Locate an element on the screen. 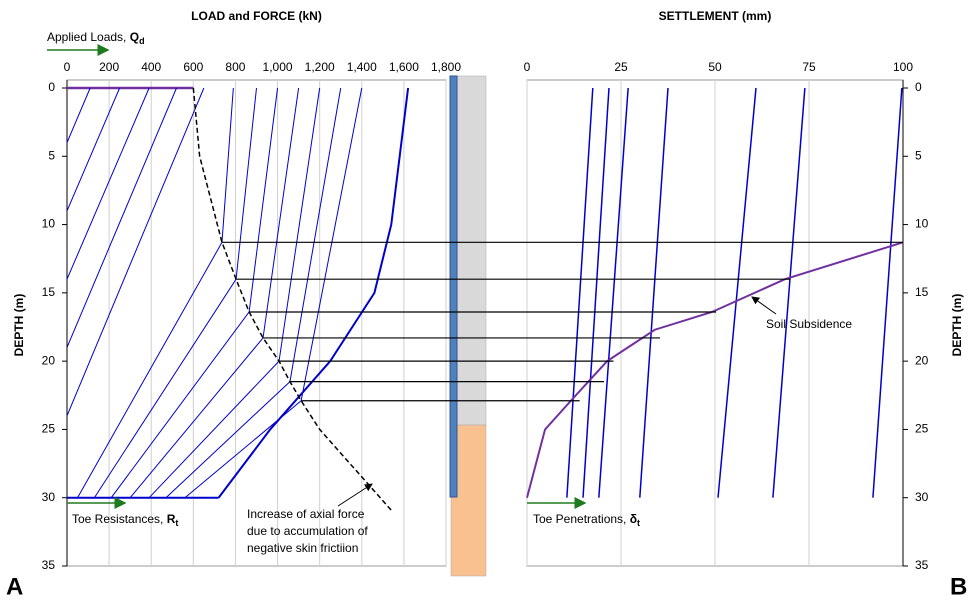 This screenshot has width=969, height=605. x-tick-label: 1,800 is located at coordinates (446, 67).